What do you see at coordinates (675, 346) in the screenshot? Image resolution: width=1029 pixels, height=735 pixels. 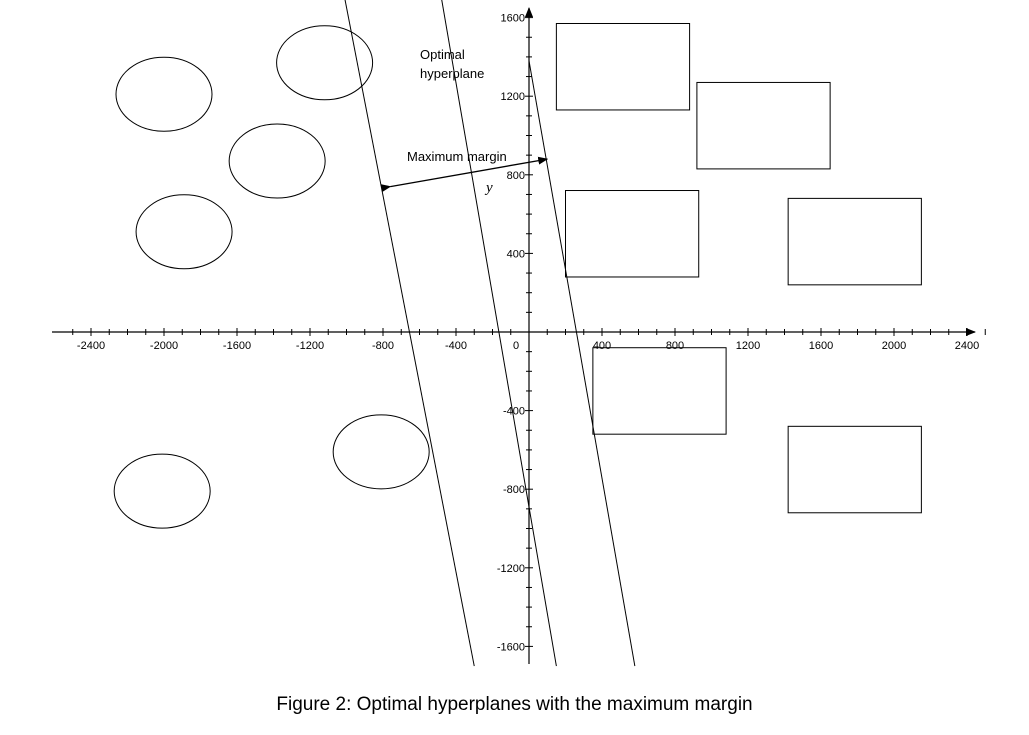 I see `x-tick-label: 800` at bounding box center [675, 346].